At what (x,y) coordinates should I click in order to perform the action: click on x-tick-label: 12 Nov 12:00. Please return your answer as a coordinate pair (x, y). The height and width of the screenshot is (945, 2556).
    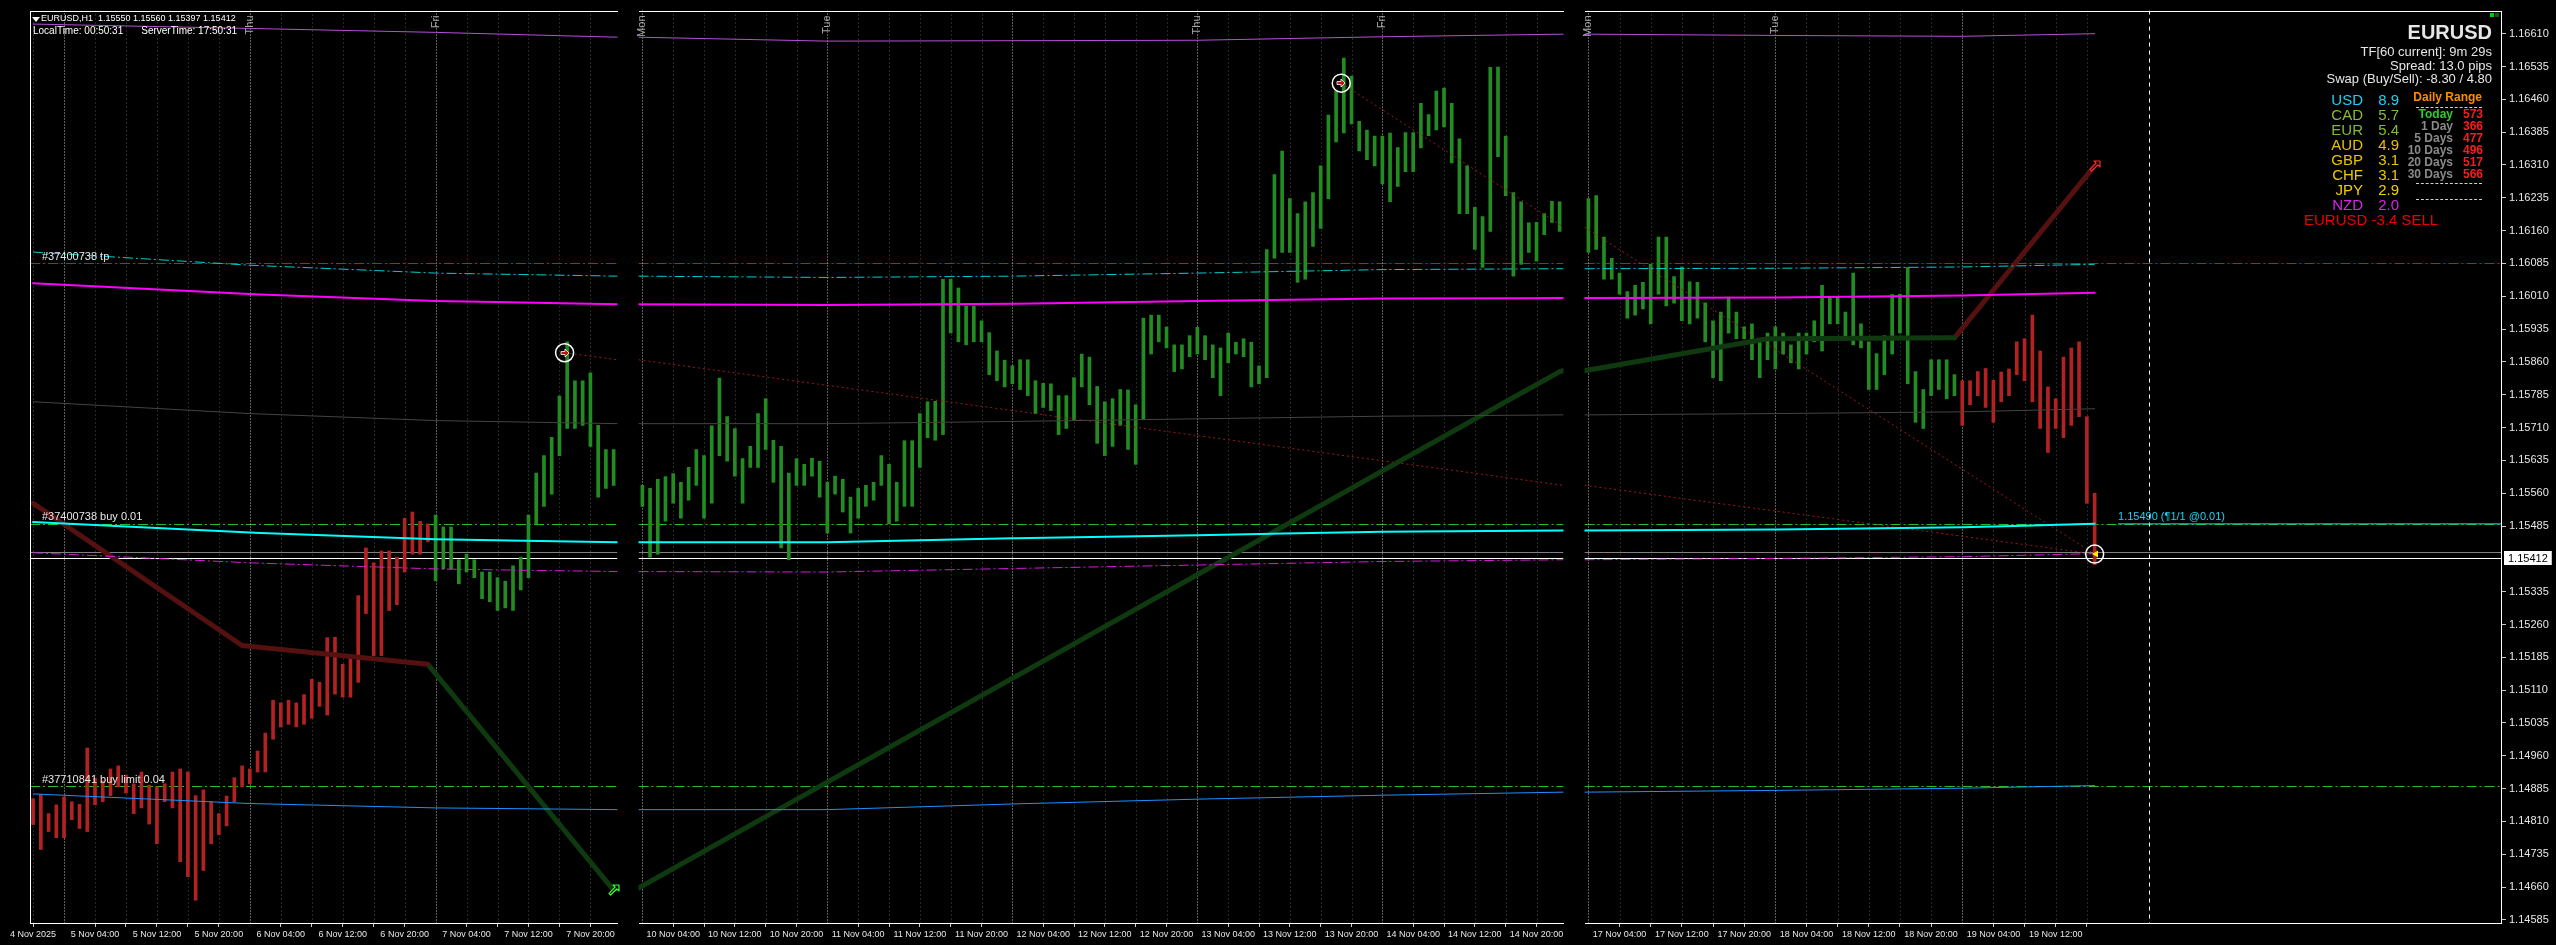
    Looking at the image, I should click on (1105, 933).